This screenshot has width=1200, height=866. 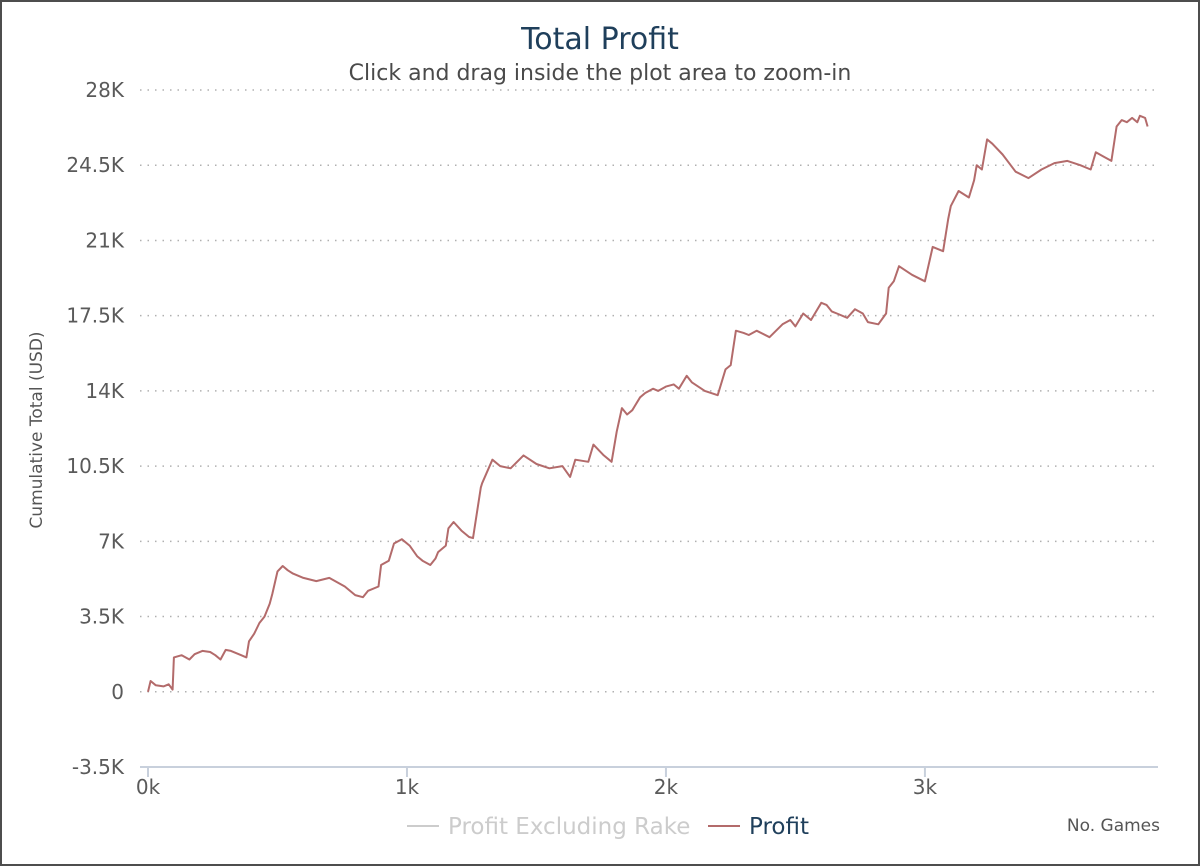 I want to click on x-tick-label: 3k, so click(x=925, y=787).